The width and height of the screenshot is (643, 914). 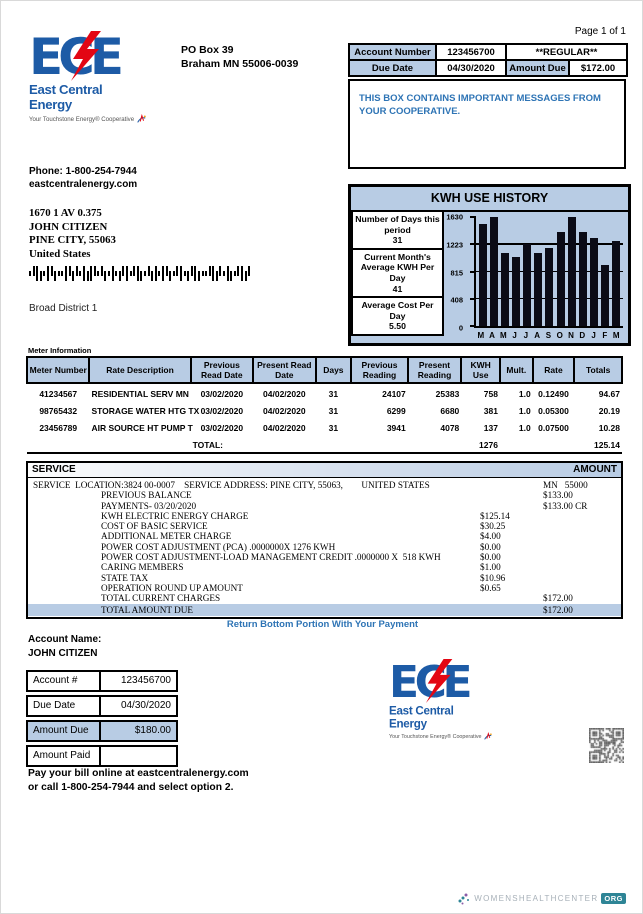 What do you see at coordinates (239, 57) in the screenshot?
I see `remit-address: PO Box 39 Braham MN 55006-0039` at bounding box center [239, 57].